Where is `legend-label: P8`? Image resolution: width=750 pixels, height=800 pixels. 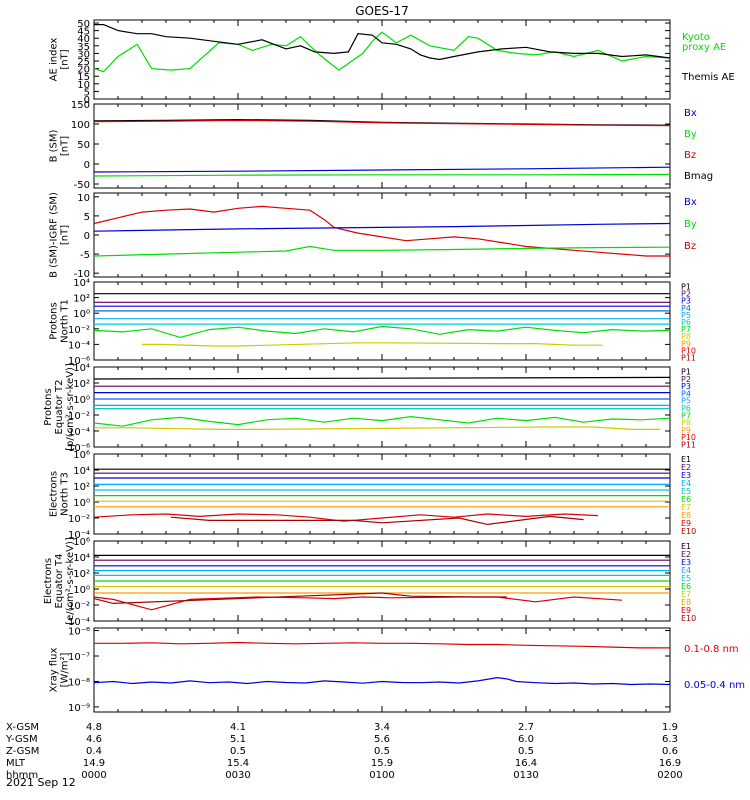
legend-label: P8 is located at coordinates (686, 336).